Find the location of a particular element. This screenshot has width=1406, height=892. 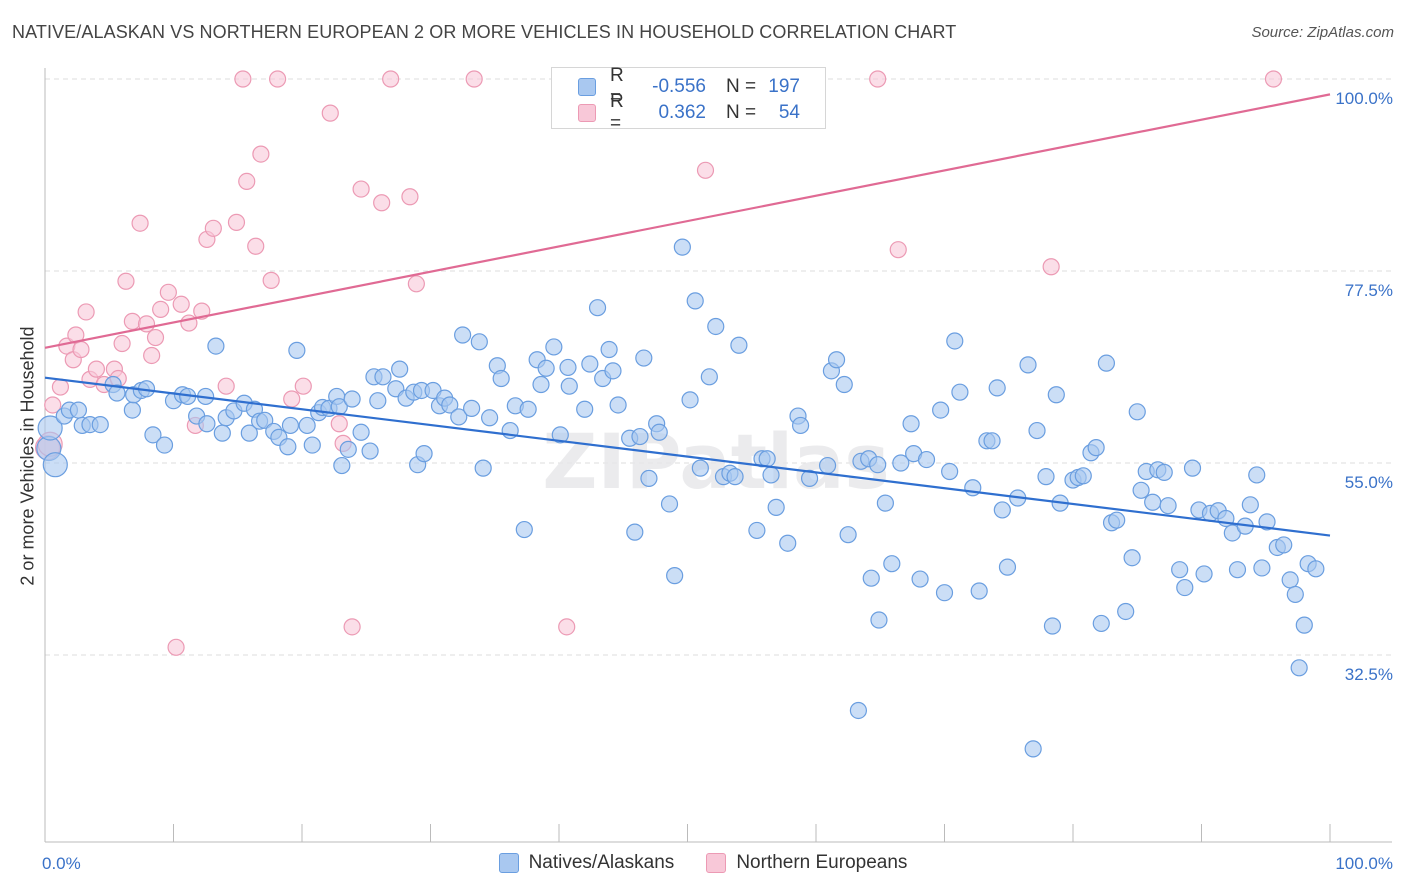

r-value-natives: -0.556 is located at coordinates (679, 86).